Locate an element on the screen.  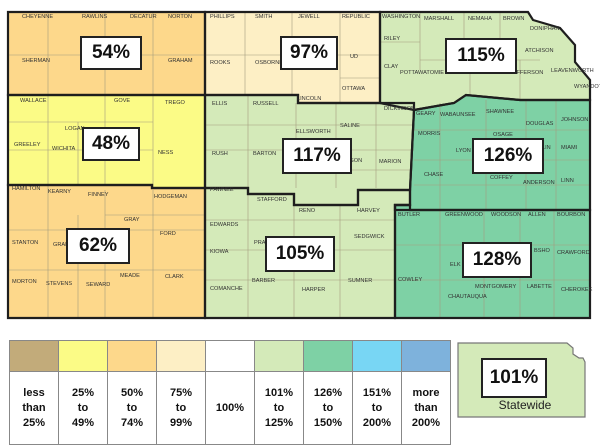
county-label: WASHINGTON is located at coordinates (401, 17).